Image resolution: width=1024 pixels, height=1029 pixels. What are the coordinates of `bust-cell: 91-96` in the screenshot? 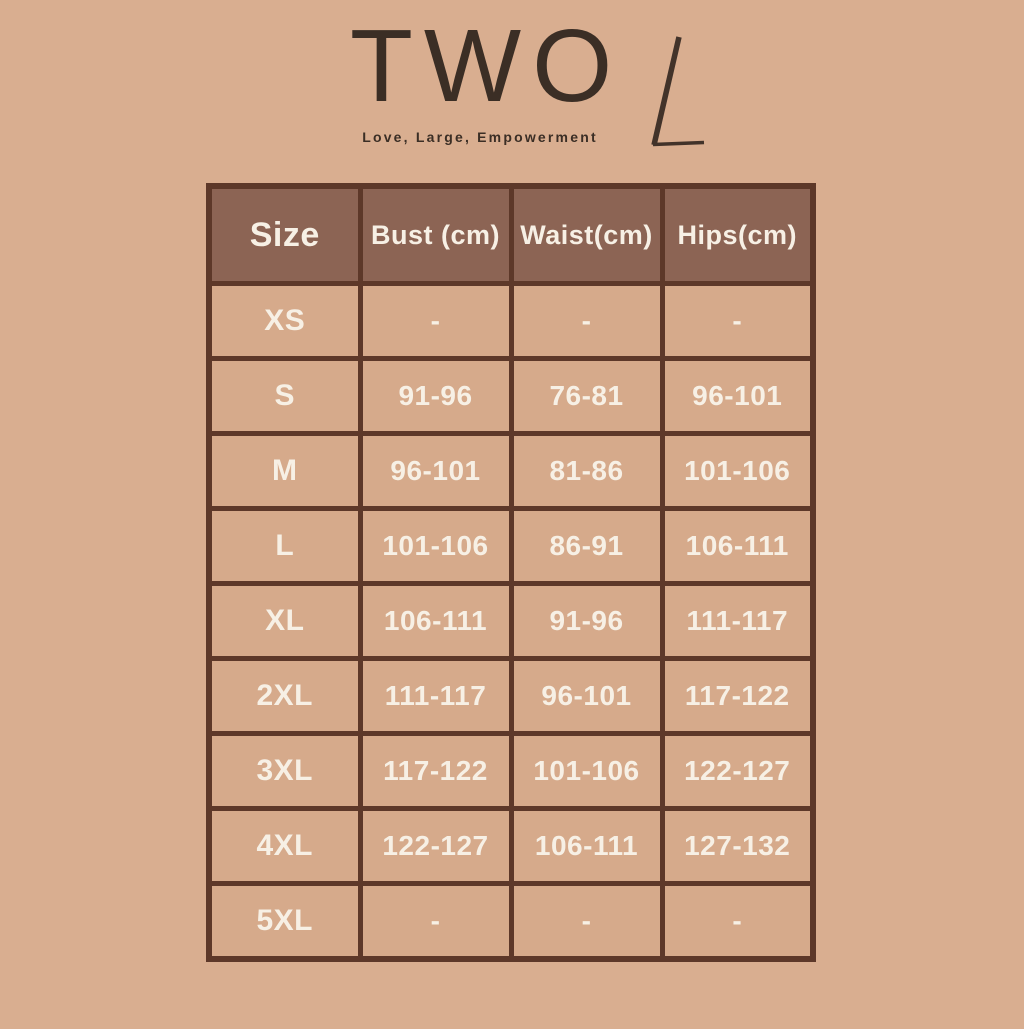 It's located at (435, 396).